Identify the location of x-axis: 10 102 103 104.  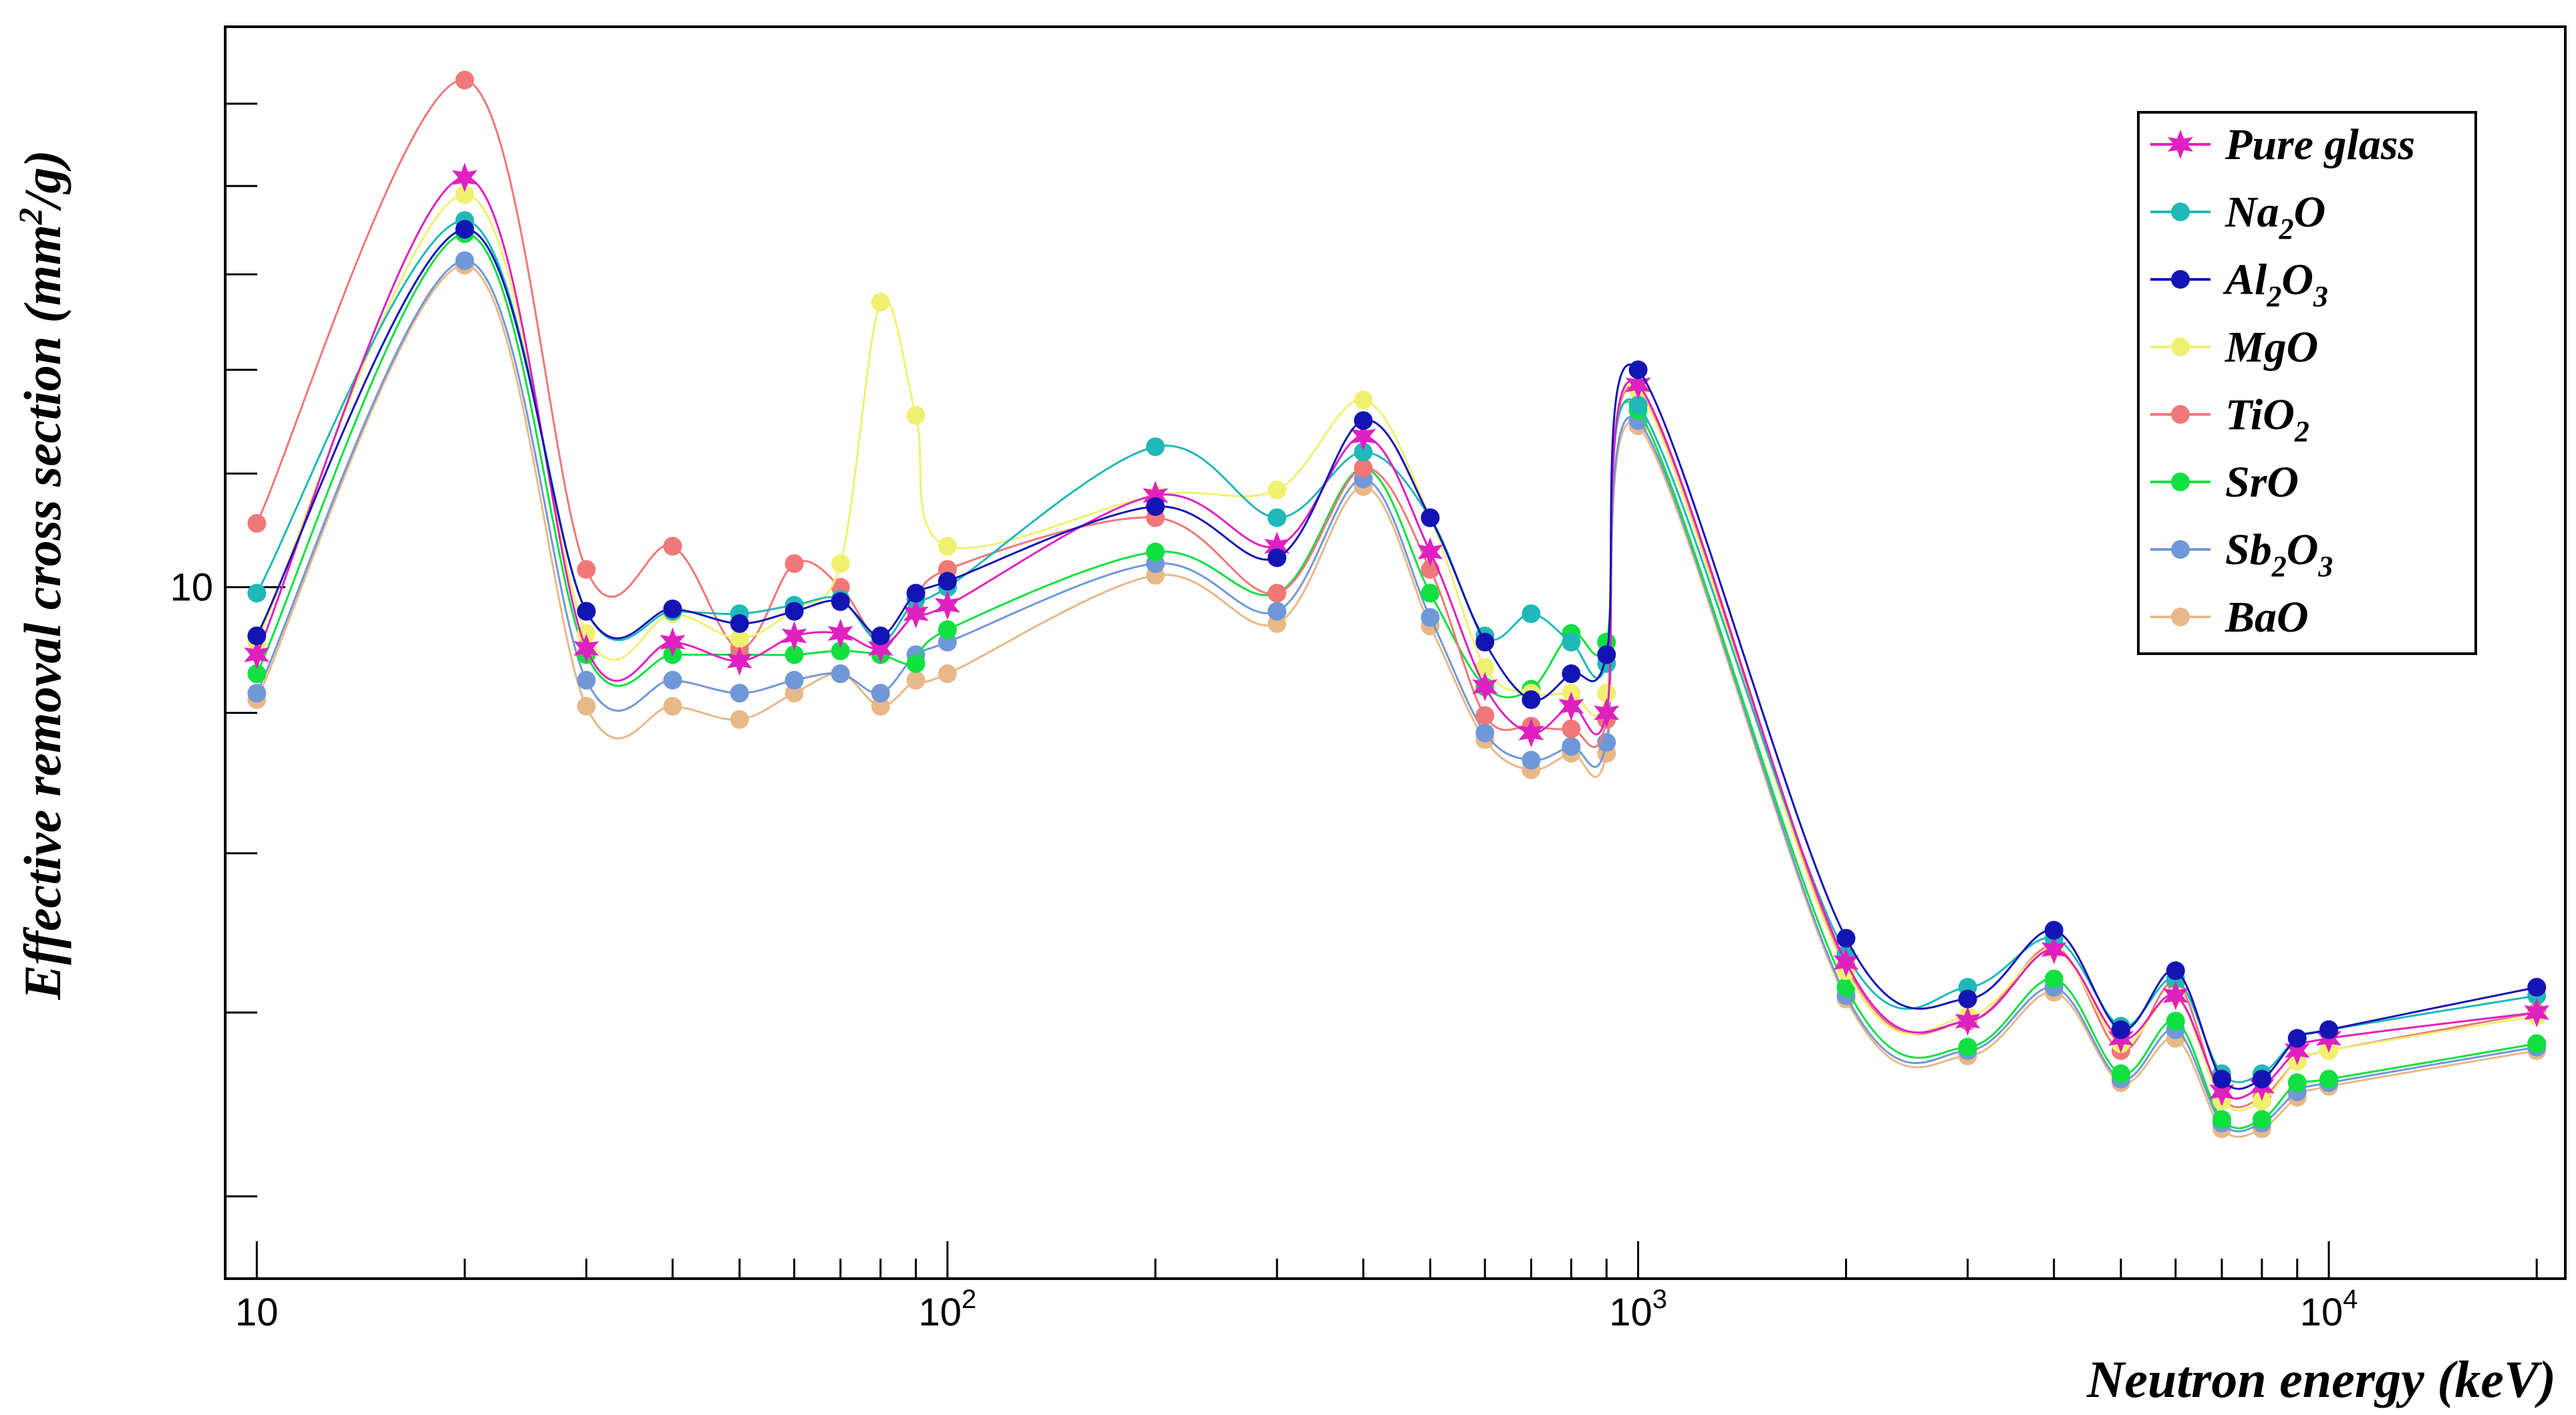
(1386, 1287).